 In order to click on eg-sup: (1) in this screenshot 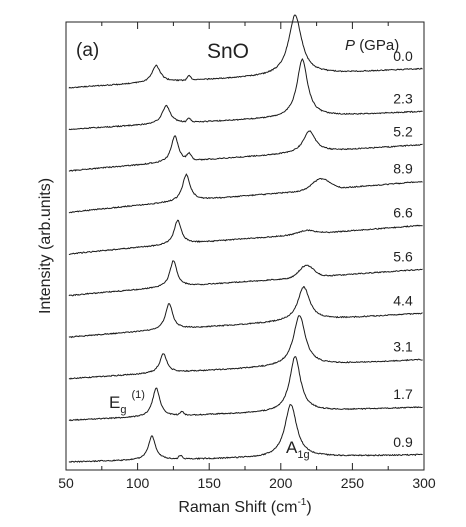, I will do `click(137, 395)`.